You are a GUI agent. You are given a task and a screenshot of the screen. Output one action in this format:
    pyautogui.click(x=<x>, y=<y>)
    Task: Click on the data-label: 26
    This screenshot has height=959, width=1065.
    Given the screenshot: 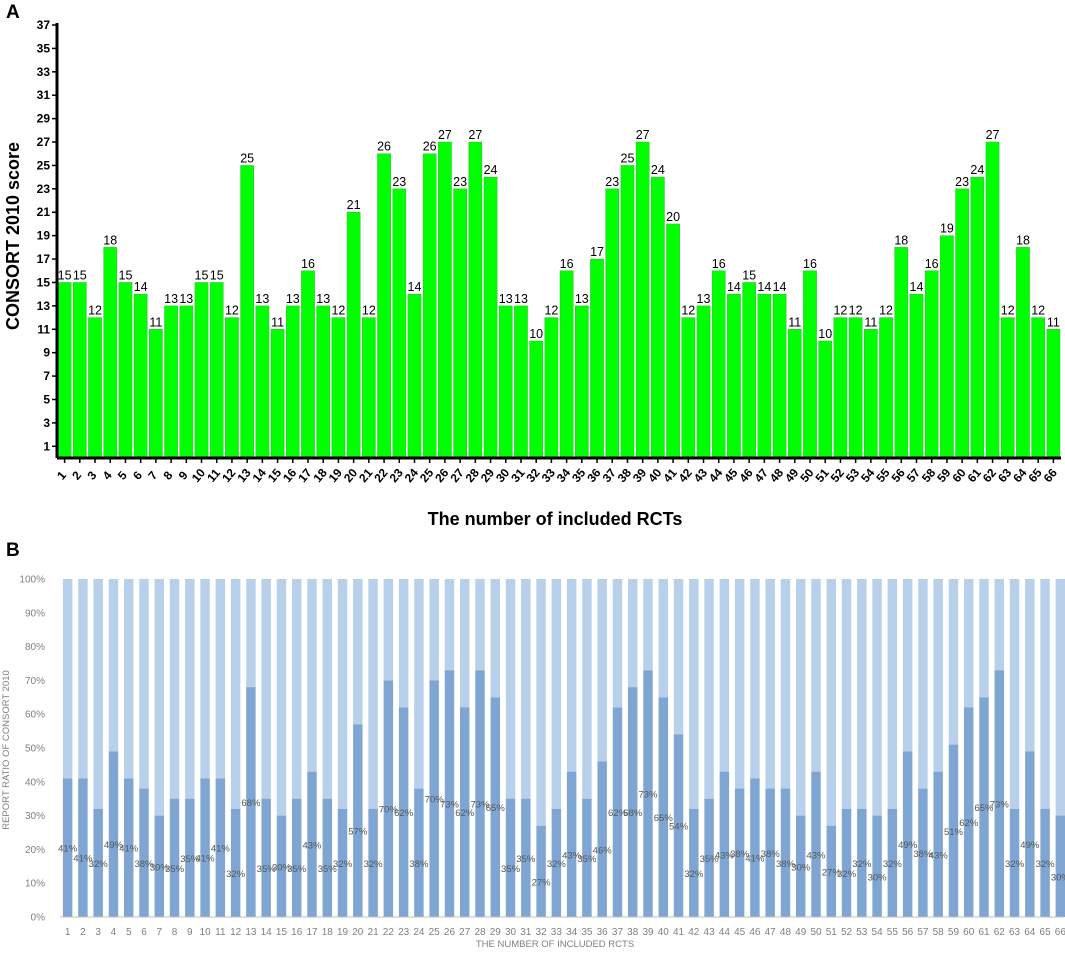 What is the action you would take?
    pyautogui.click(x=384, y=147)
    